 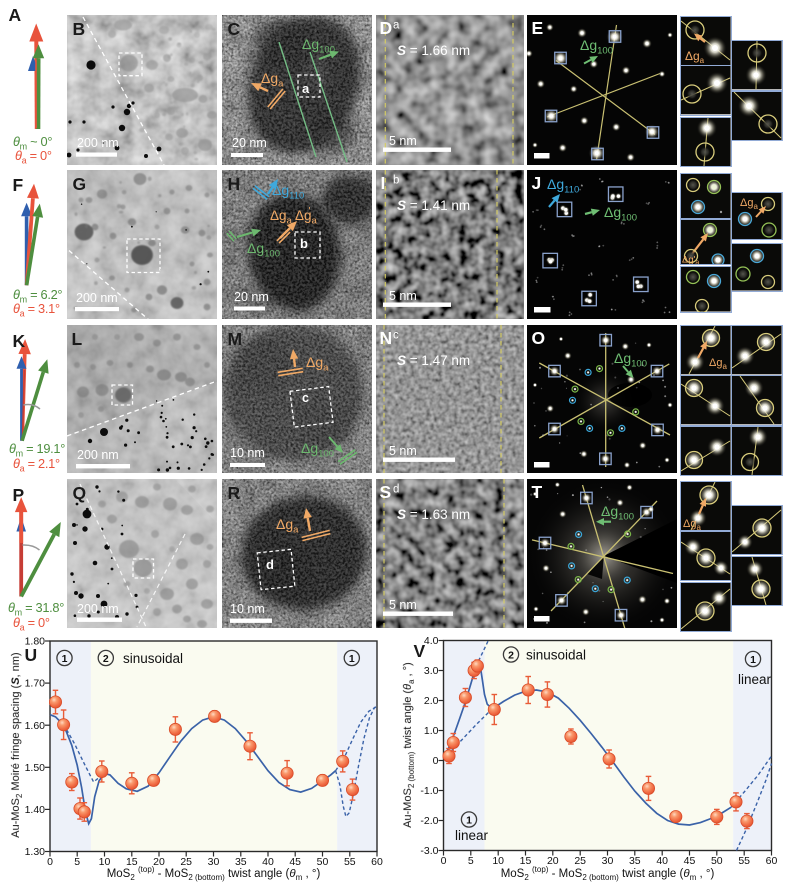 What do you see at coordinates (431, 671) in the screenshot?
I see `svg-text: 3.0` at bounding box center [431, 671].